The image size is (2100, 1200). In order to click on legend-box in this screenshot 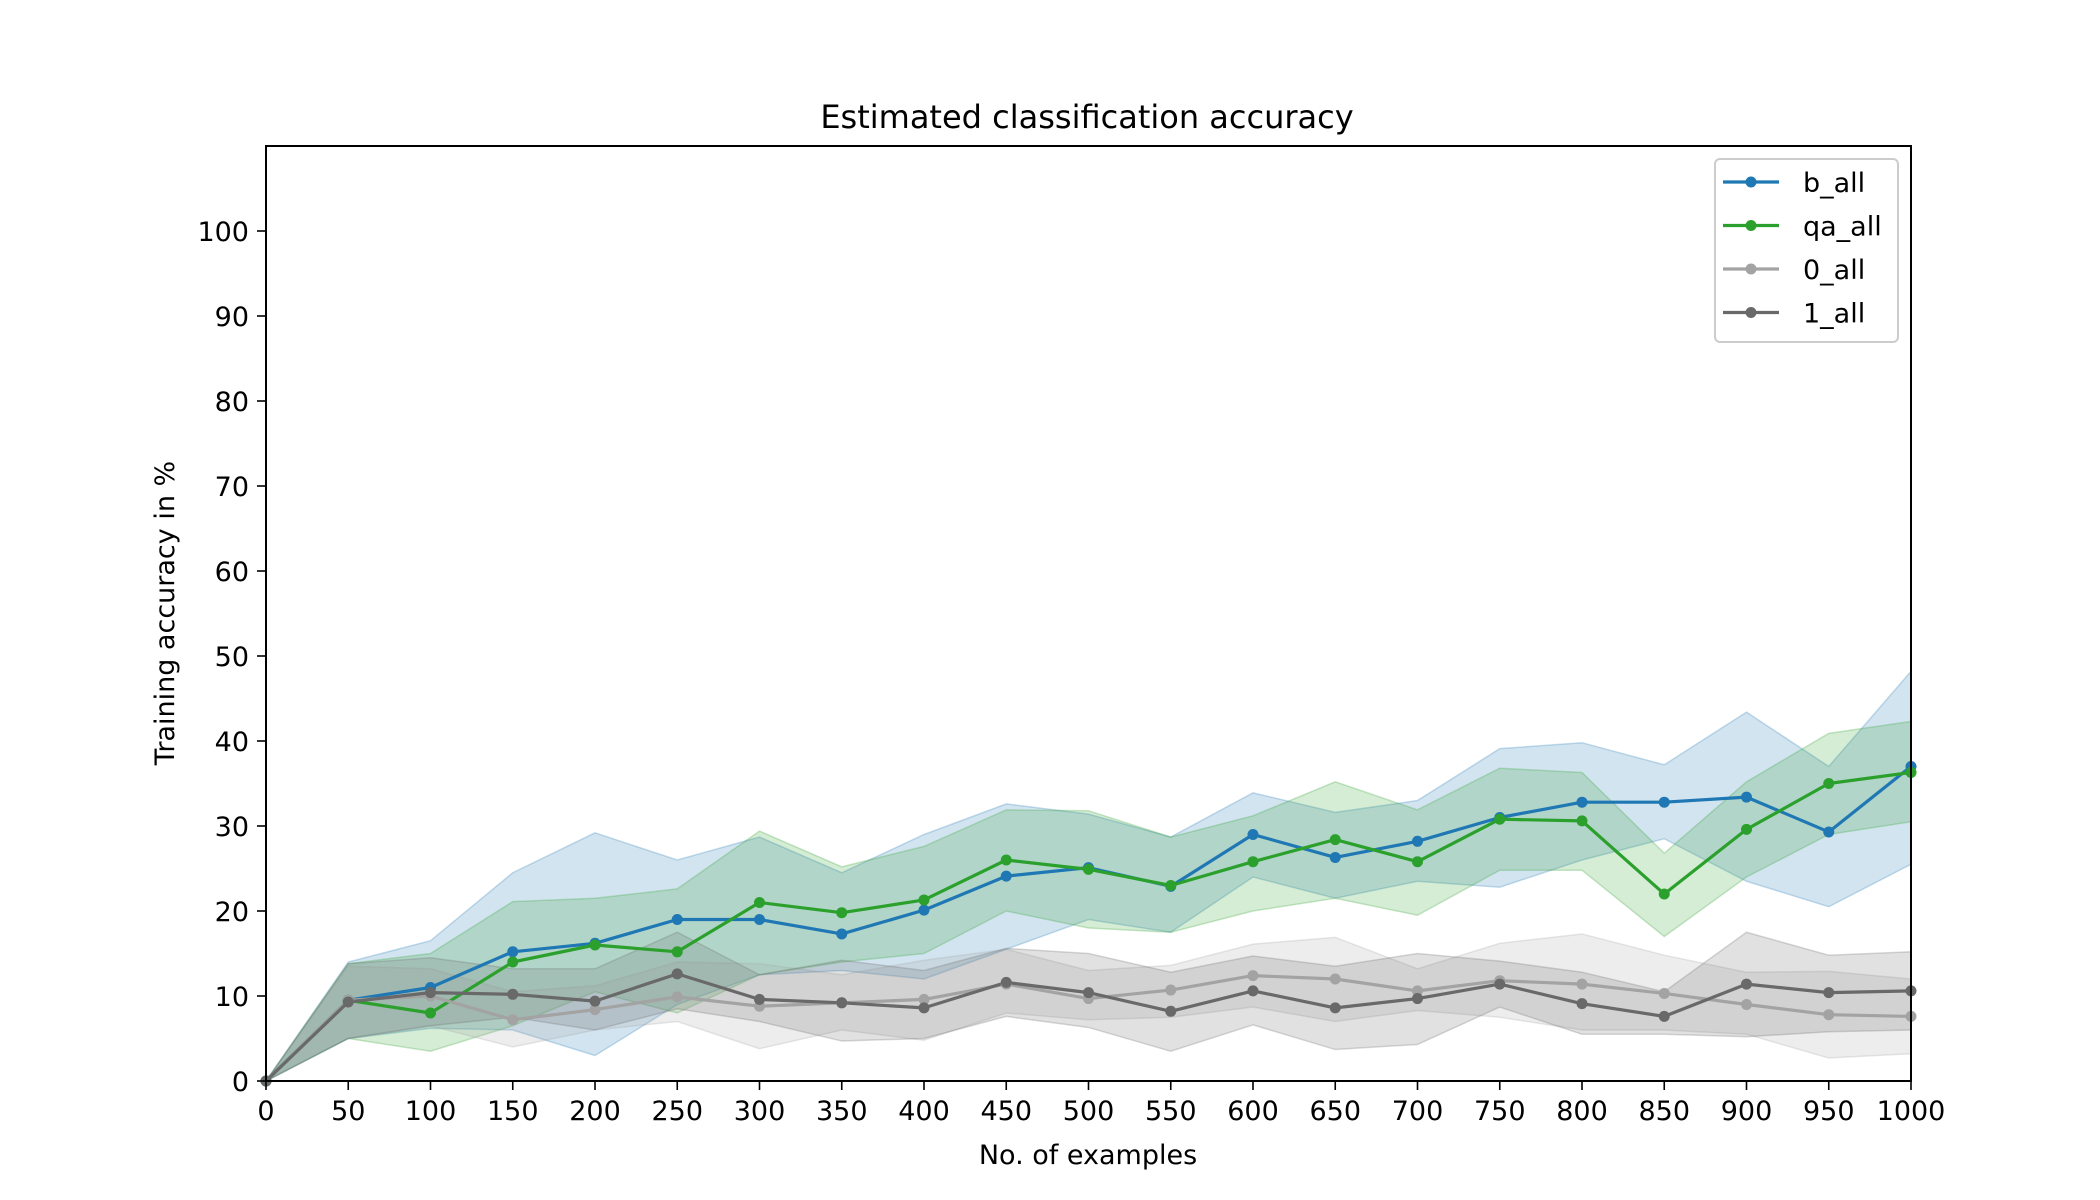, I will do `click(1806, 250)`.